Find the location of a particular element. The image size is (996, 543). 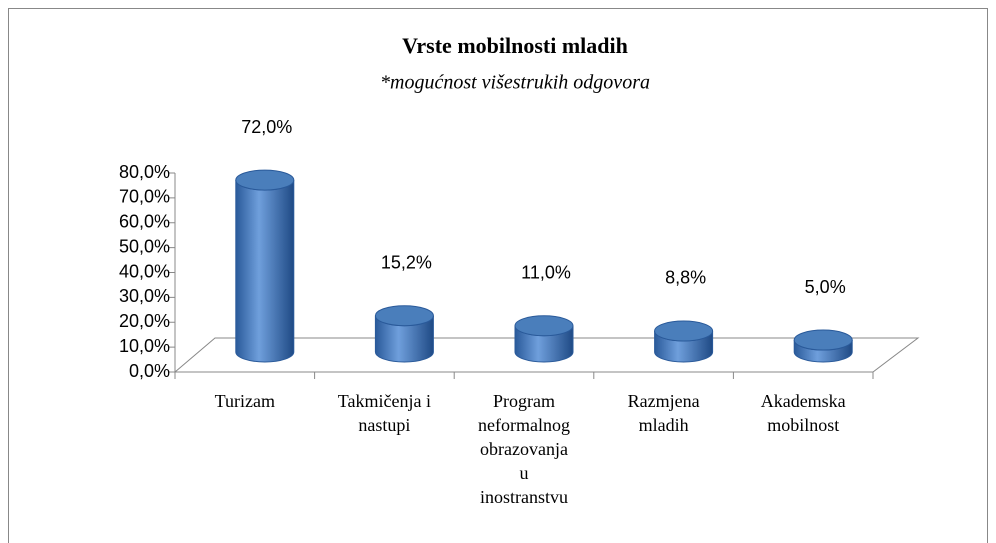

data-label: 11,0% is located at coordinates (546, 272).